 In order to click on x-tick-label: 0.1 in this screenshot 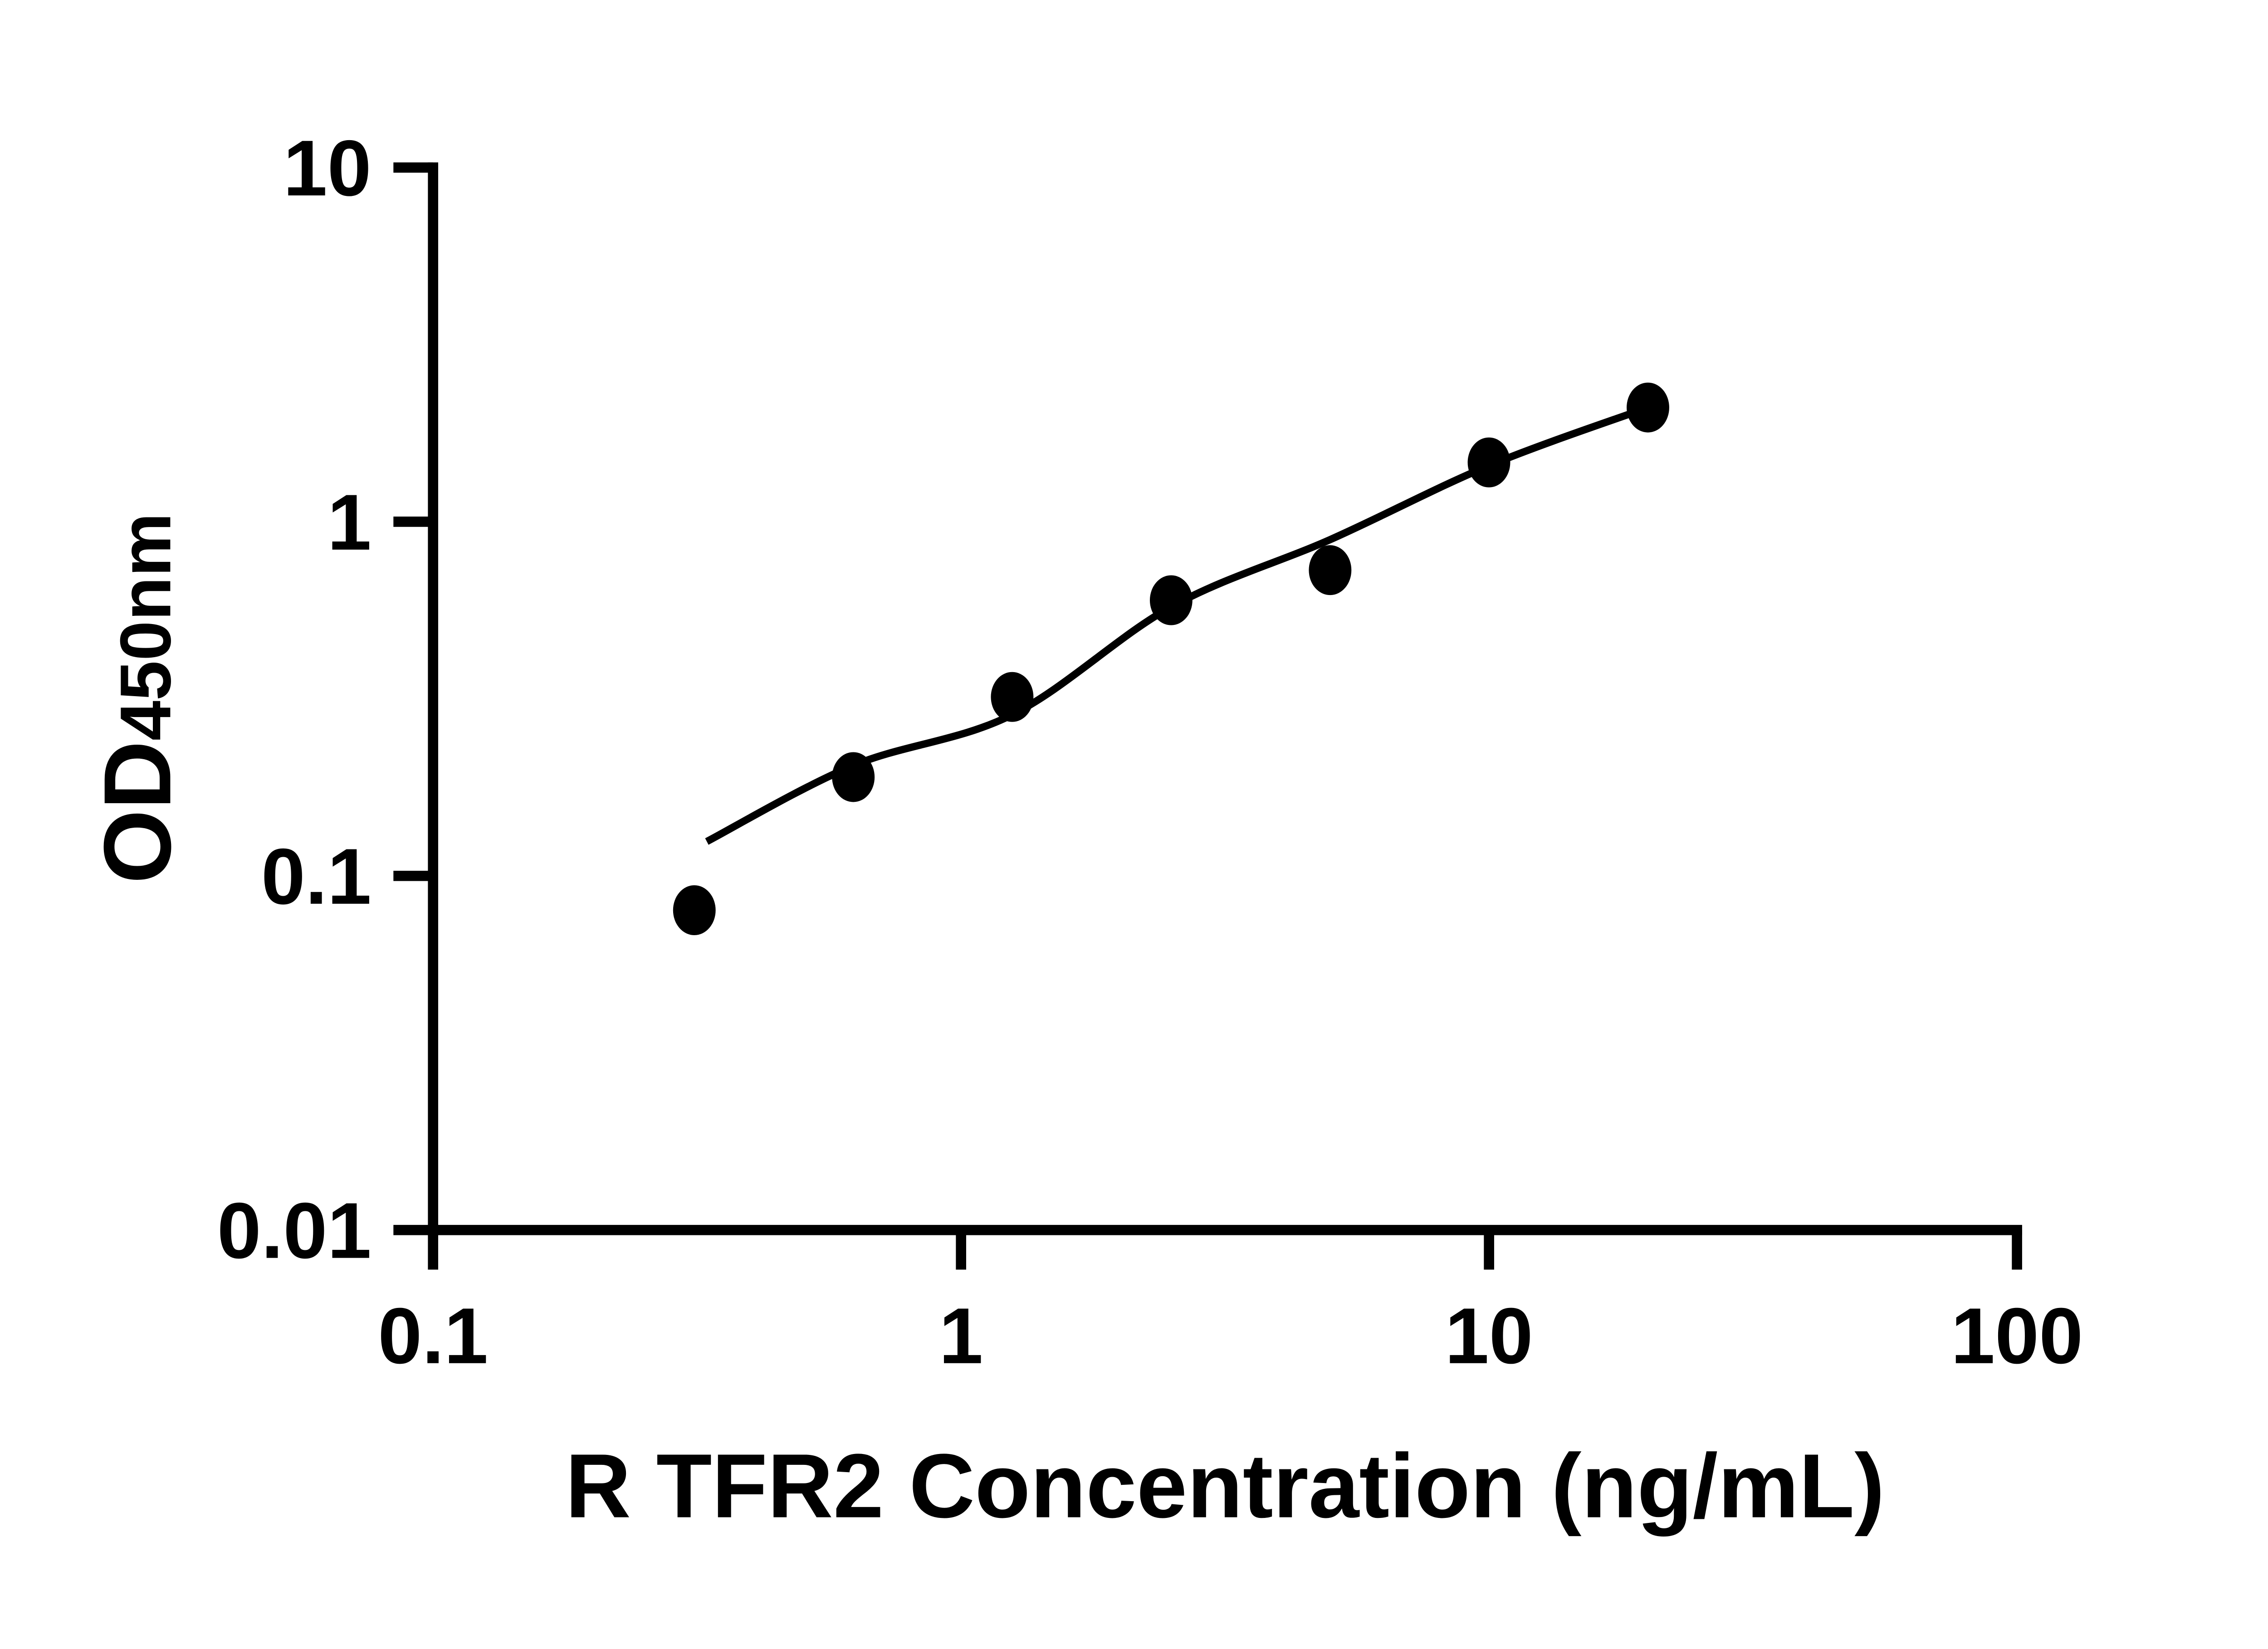, I will do `click(433, 1336)`.